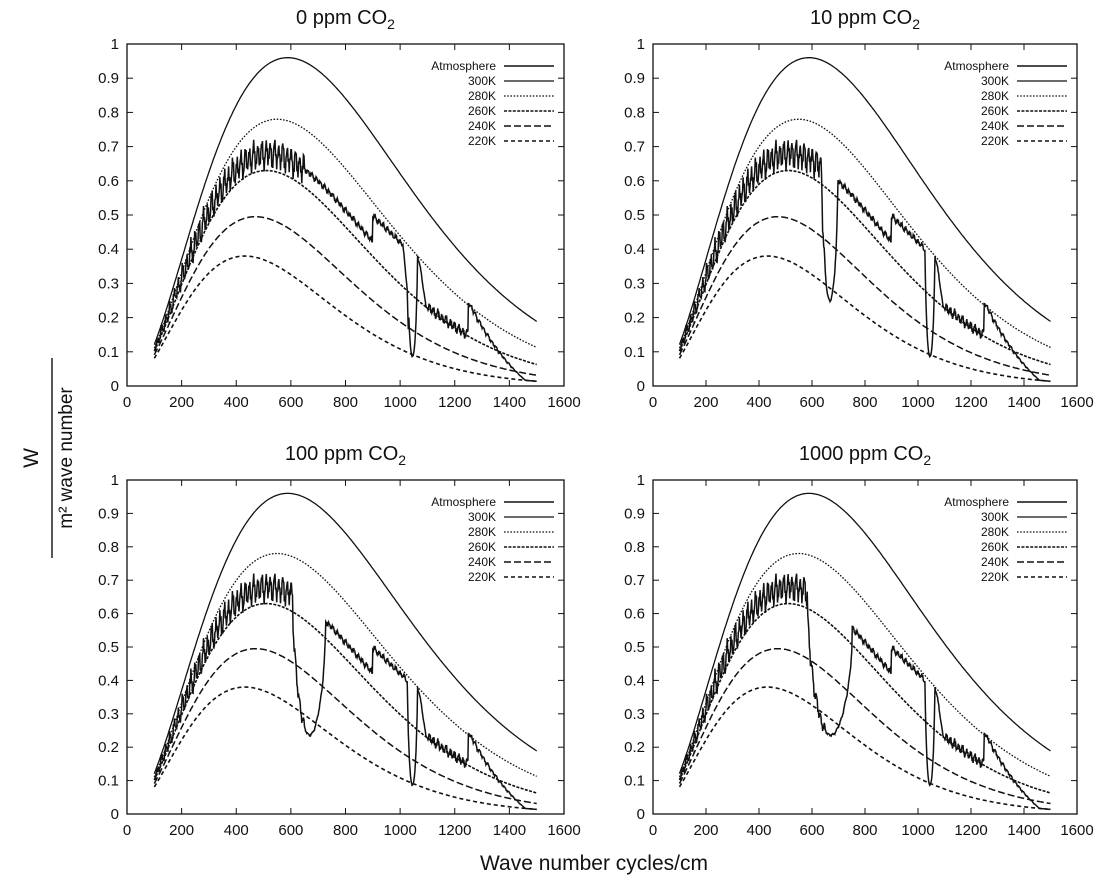 This screenshot has width=1110, height=884. What do you see at coordinates (66, 458) in the screenshot?
I see `y-axis-title-denominator: m² wave number` at bounding box center [66, 458].